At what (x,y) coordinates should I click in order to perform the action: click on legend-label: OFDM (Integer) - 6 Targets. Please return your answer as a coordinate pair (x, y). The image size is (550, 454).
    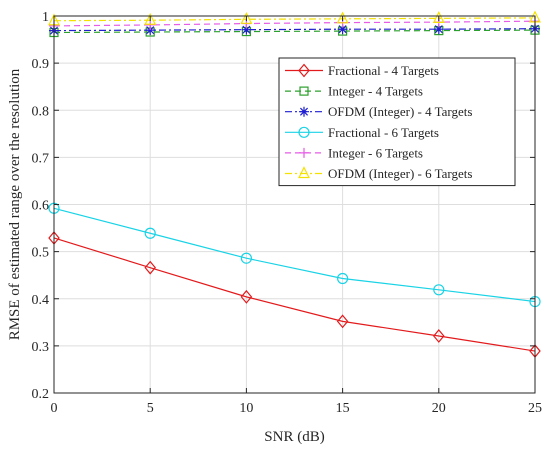
    Looking at the image, I should click on (400, 173).